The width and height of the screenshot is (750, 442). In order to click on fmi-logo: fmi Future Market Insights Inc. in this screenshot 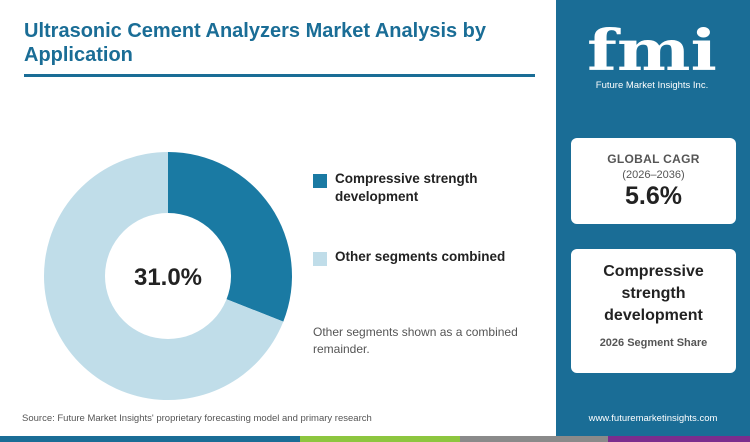, I will do `click(652, 54)`.